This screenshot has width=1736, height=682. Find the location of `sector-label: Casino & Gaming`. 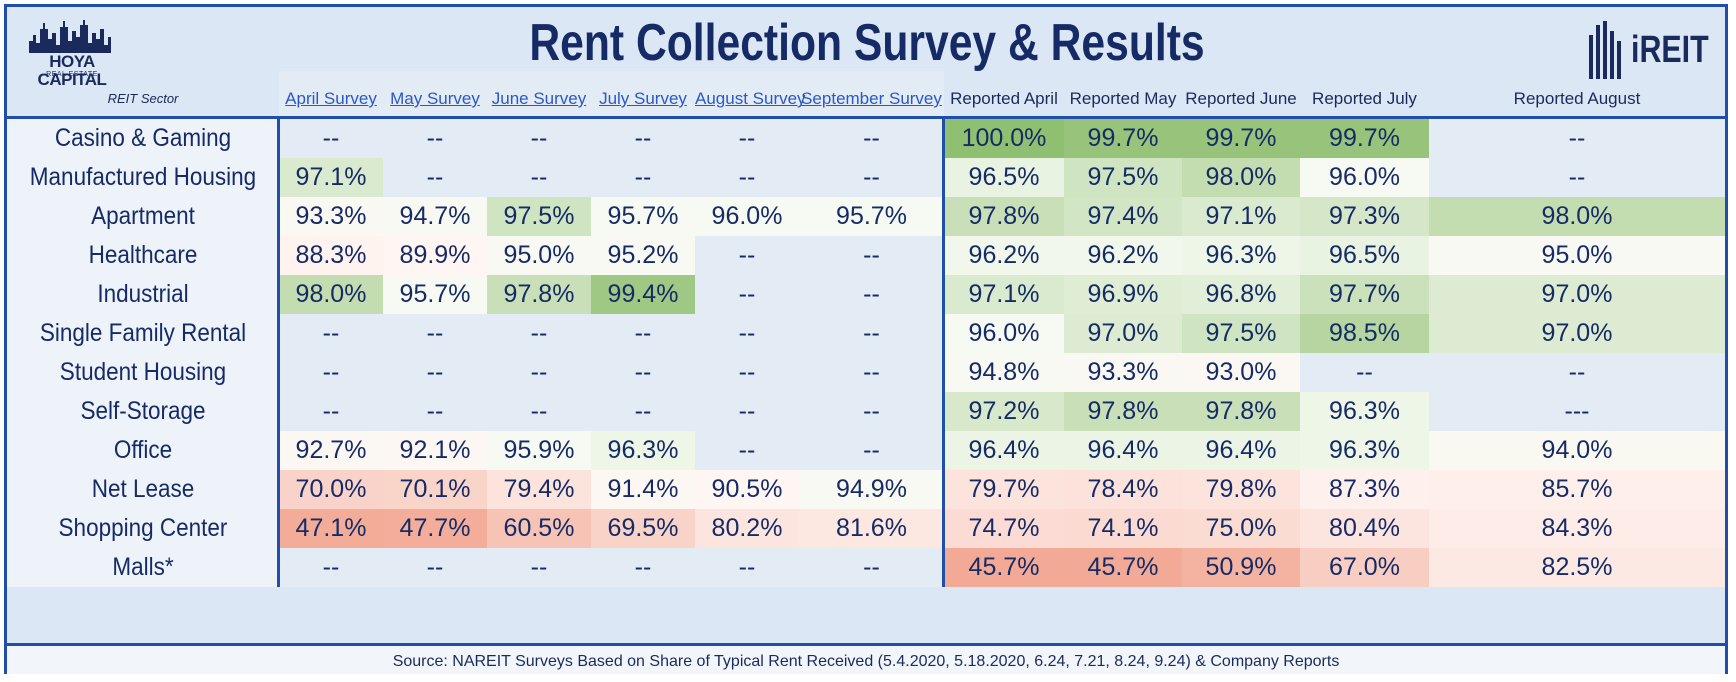

sector-label: Casino & Gaming is located at coordinates (143, 138).